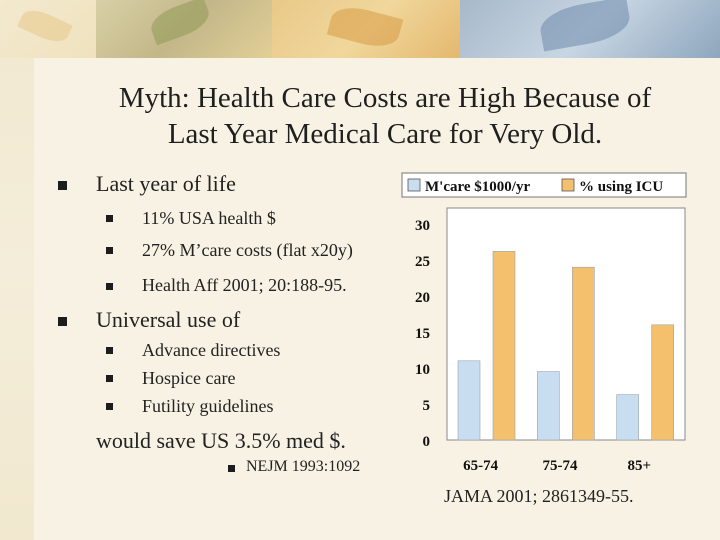 This screenshot has height=540, width=720. Describe the element at coordinates (244, 285) in the screenshot. I see `sub-bullet-health-aff: Health Aff 2001; 20:188-95.` at that location.